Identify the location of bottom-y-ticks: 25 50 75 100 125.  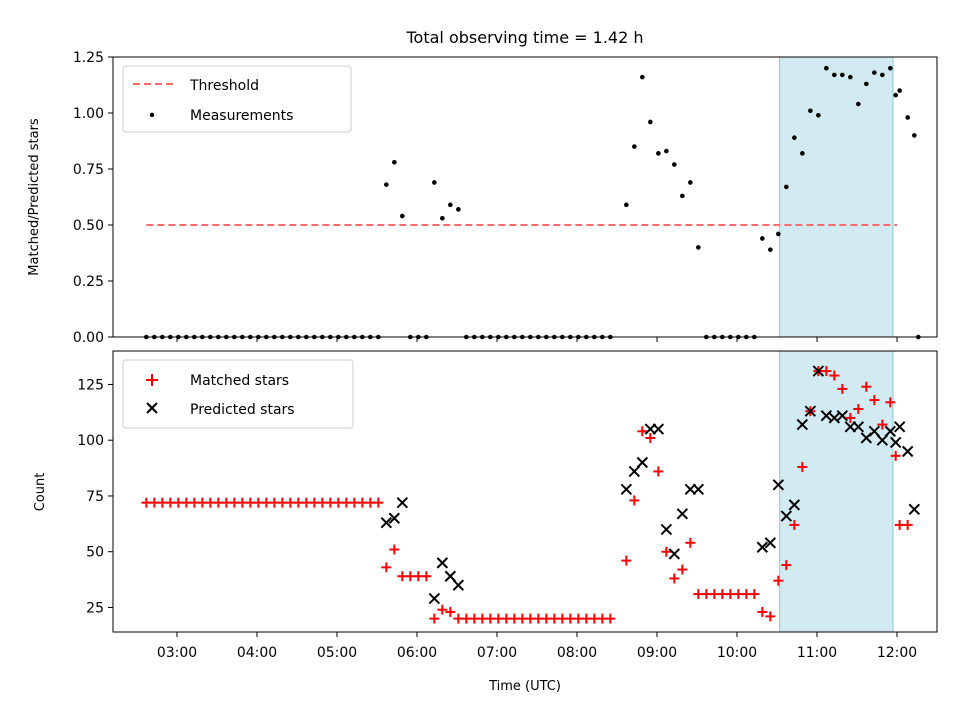
(95, 496).